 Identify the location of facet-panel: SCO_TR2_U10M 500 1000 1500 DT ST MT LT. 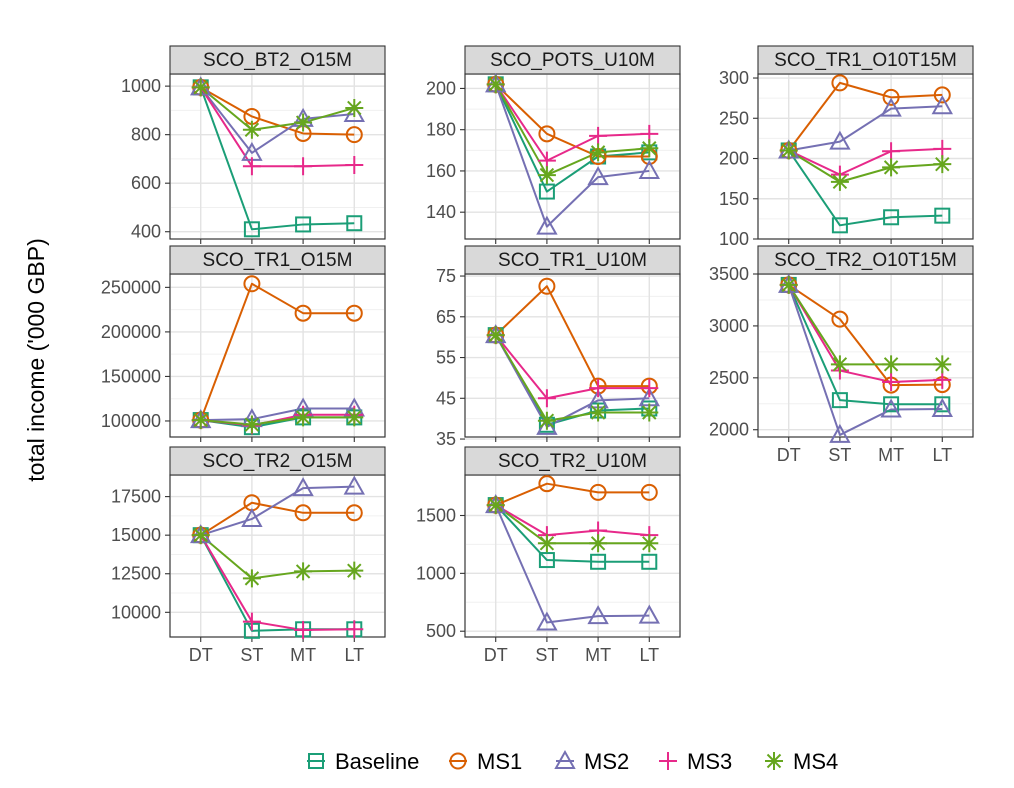
(548, 555).